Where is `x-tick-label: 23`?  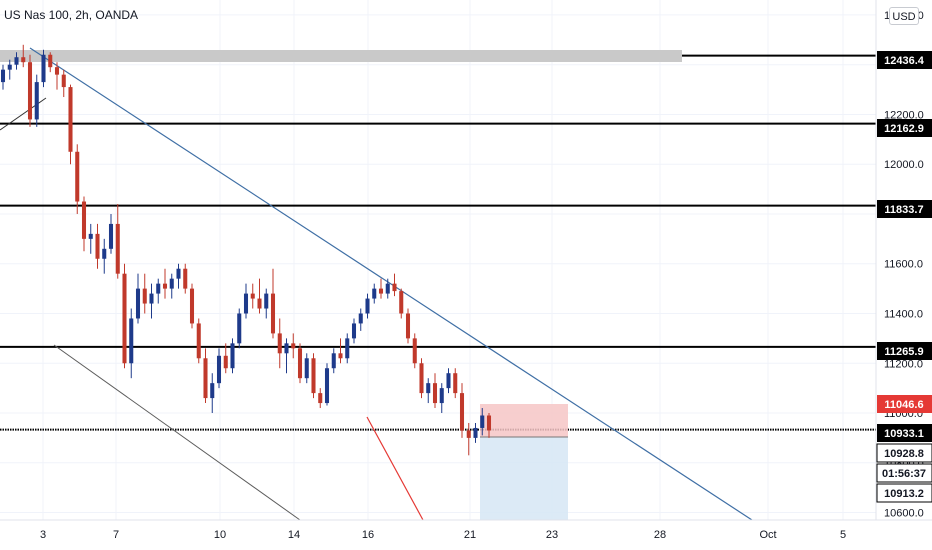 x-tick-label: 23 is located at coordinates (552, 535).